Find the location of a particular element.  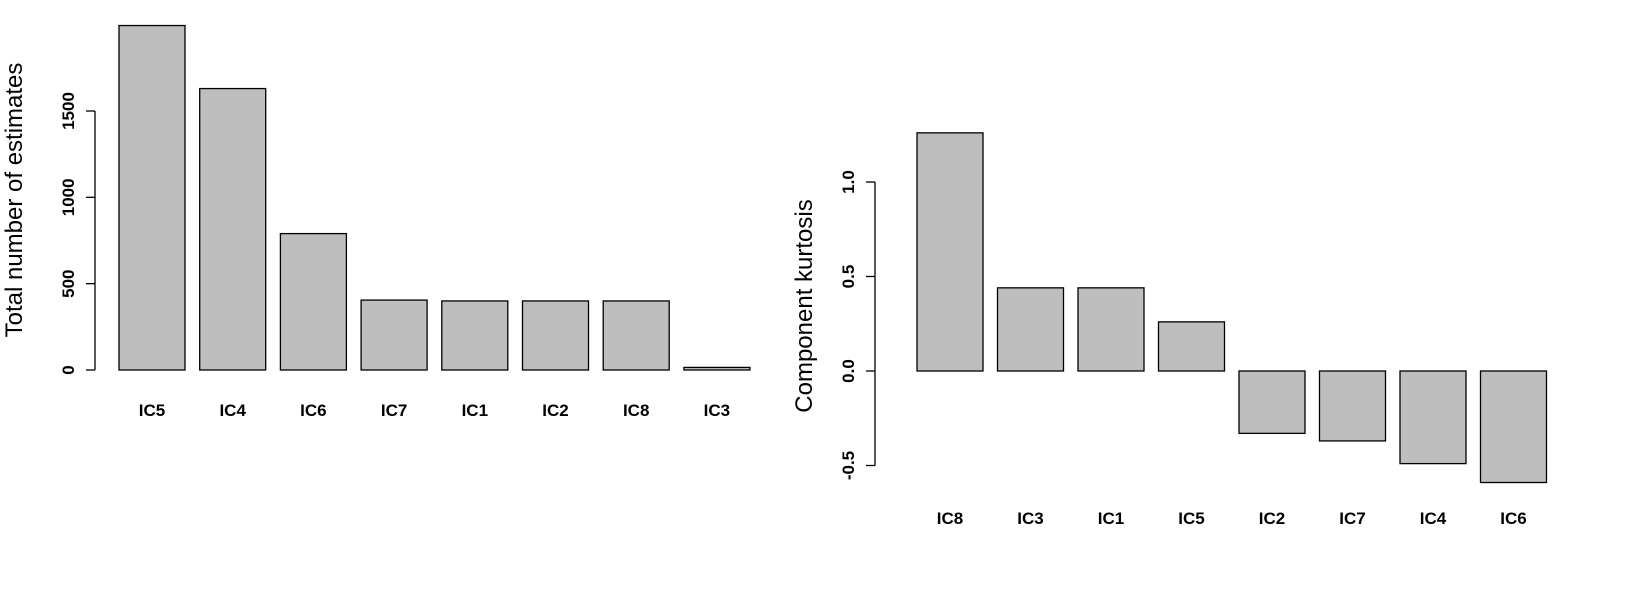

y-tick-label: -0.5 is located at coordinates (848, 465).